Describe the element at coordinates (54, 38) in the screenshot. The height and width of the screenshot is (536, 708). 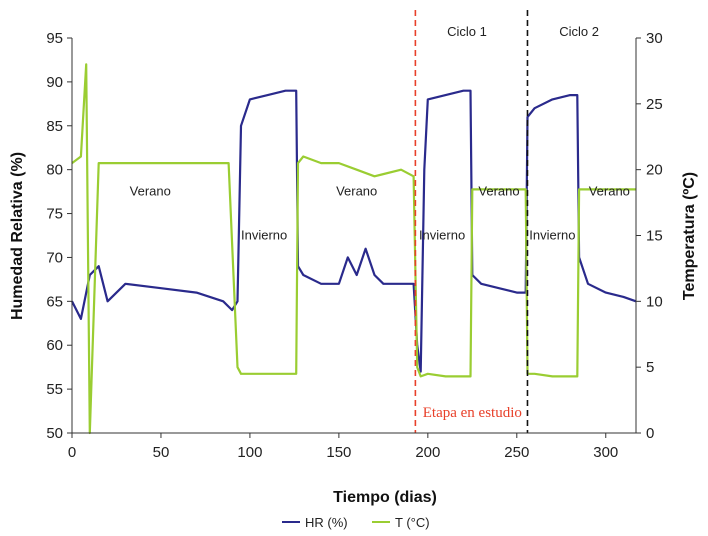
I see `y-left-tick-label: 95` at that location.